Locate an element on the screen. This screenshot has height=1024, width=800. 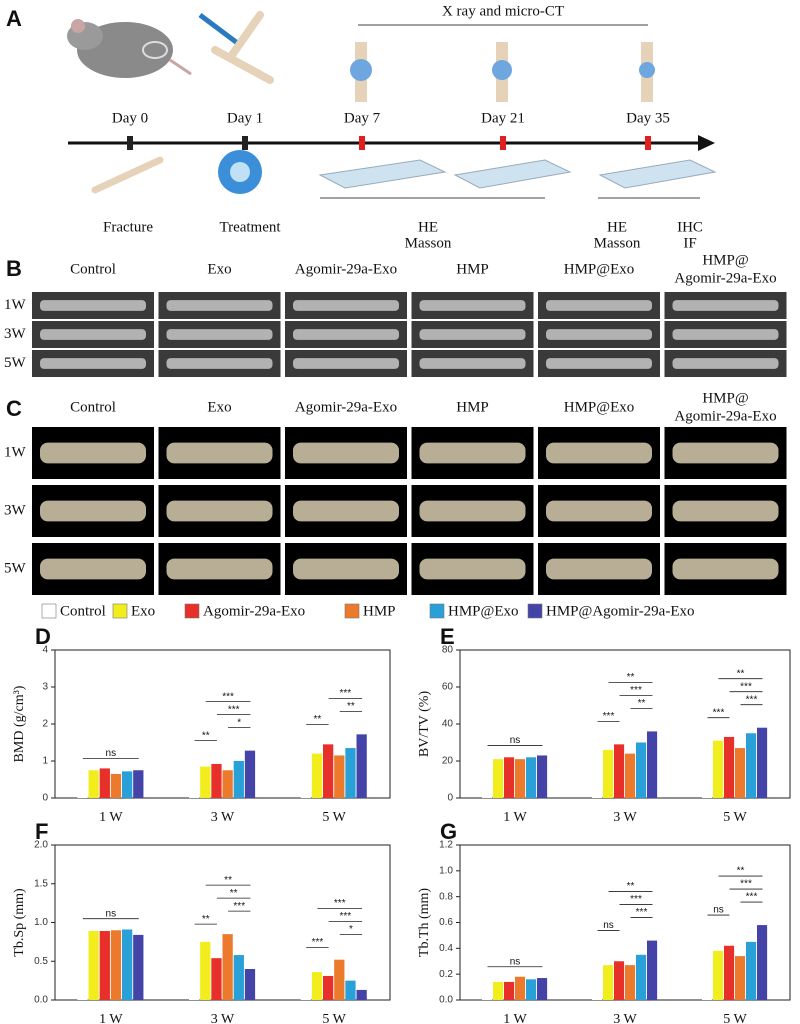
y-axis-label: Tb.Th (mm) is located at coordinates (424, 923).